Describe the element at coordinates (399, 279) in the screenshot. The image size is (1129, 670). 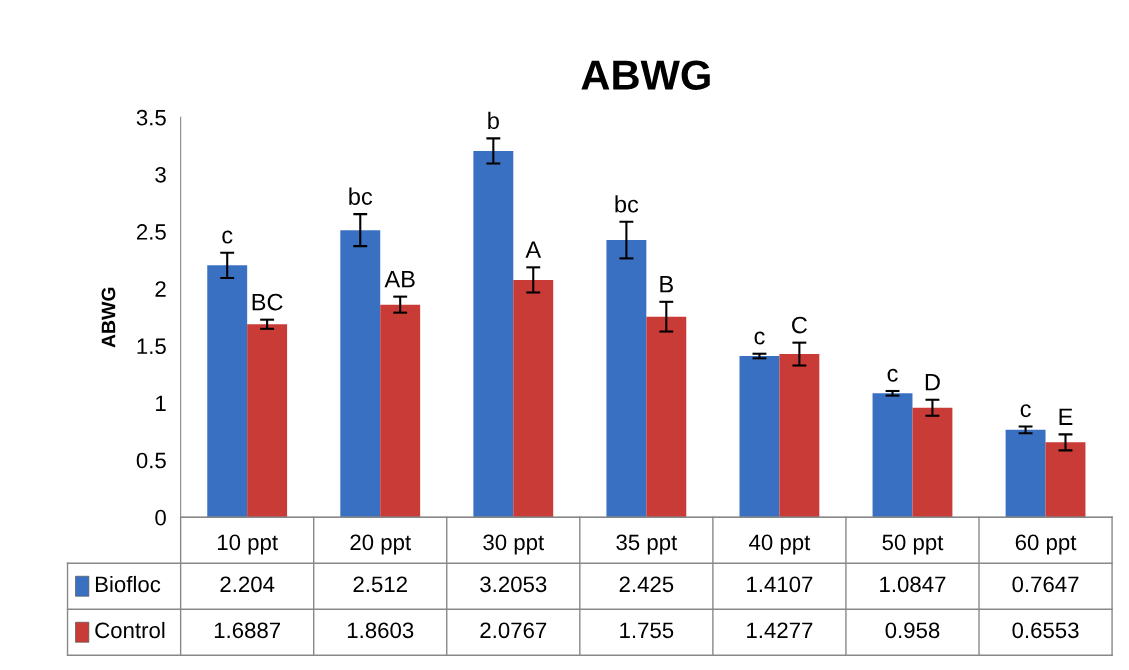
I see `annotation: AB` at that location.